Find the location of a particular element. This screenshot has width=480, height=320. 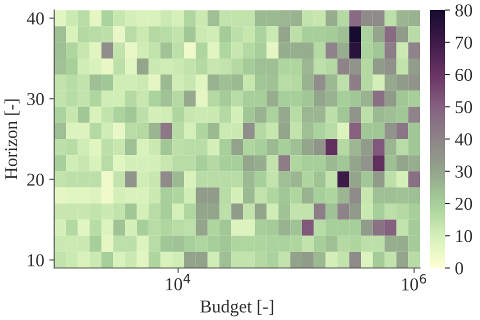

color-bar-label: 60 is located at coordinates (463, 74).